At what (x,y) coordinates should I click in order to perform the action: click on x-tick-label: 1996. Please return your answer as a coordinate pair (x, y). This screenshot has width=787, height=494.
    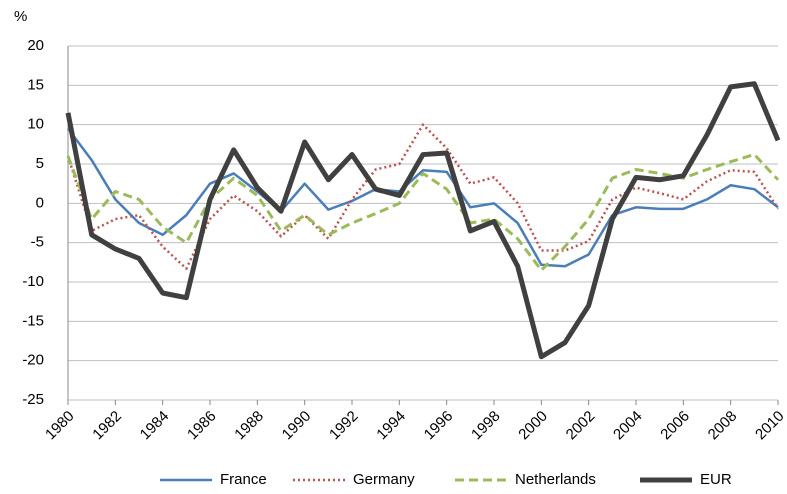
    Looking at the image, I should click on (439, 426).